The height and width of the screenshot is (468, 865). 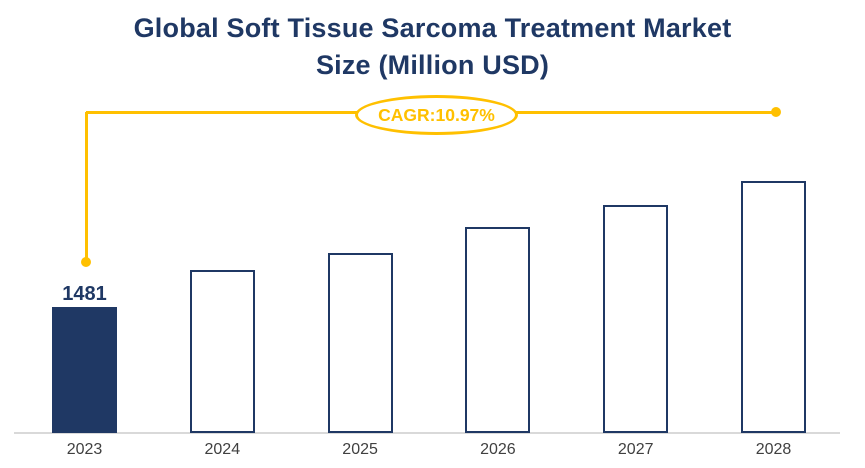 I want to click on bar-2025, so click(x=360, y=343).